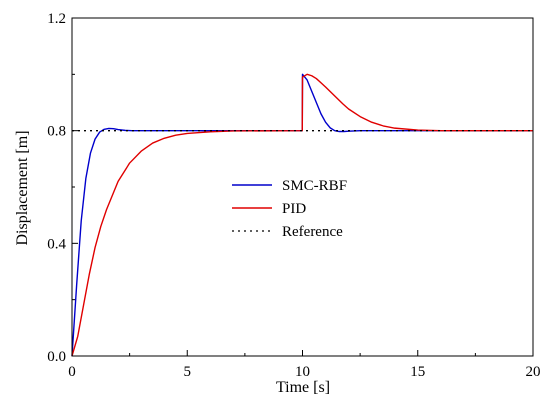 The height and width of the screenshot is (403, 550). What do you see at coordinates (72, 372) in the screenshot?
I see `x-tick-label: 0` at bounding box center [72, 372].